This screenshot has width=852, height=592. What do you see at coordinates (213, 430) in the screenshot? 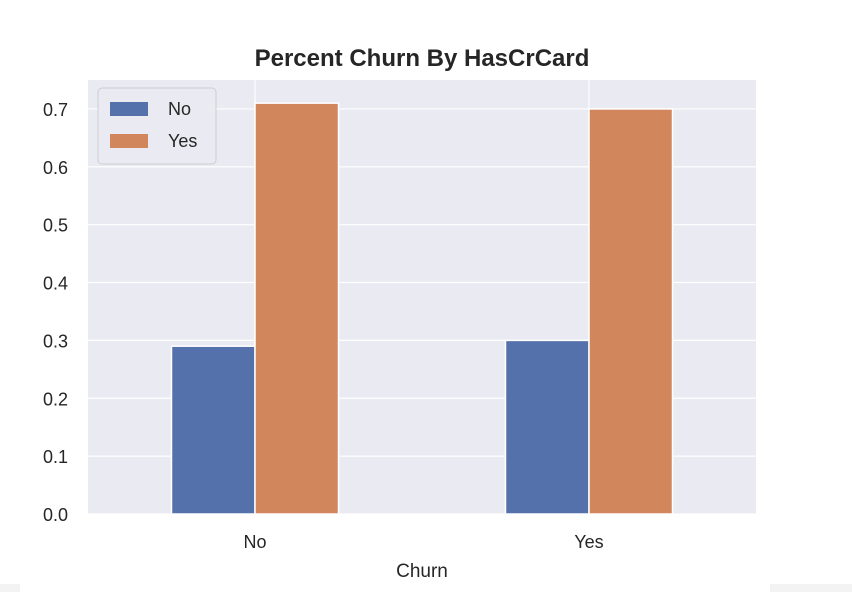
I see `bar-no-no` at bounding box center [213, 430].